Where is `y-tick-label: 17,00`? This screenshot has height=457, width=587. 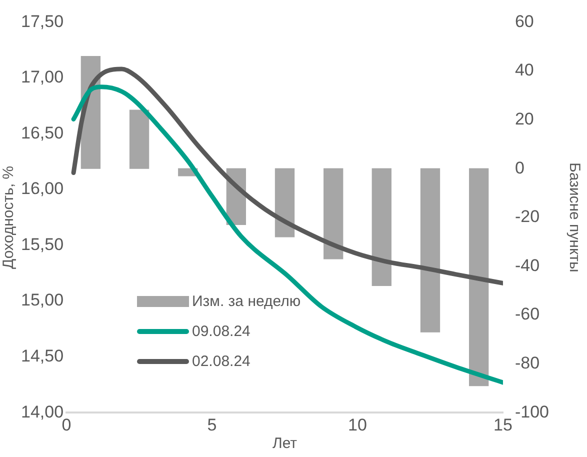 y-tick-label: 17,00 is located at coordinates (42, 77).